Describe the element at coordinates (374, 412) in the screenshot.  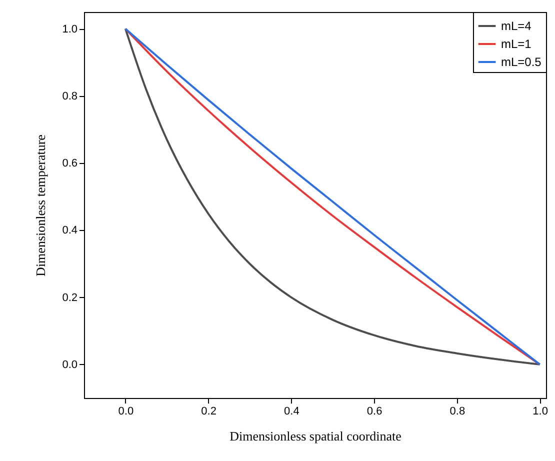
I see `x-tick-label: 0.6` at that location.